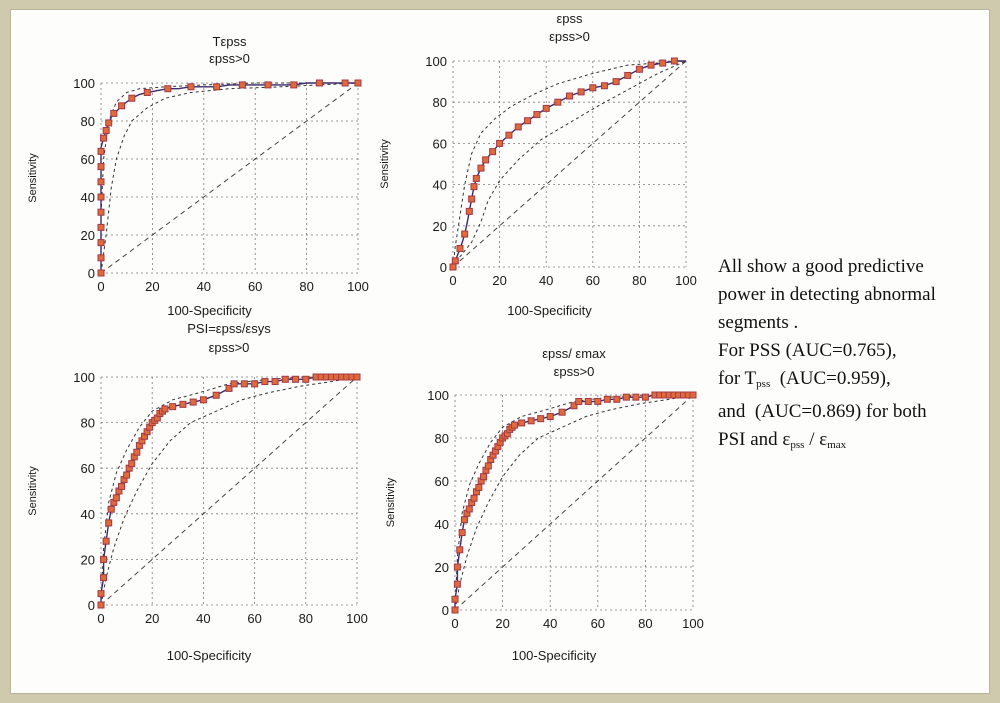  Describe the element at coordinates (807, 350) in the screenshot. I see `caption-line-4: For PSS (AUC=0.765),` at that location.